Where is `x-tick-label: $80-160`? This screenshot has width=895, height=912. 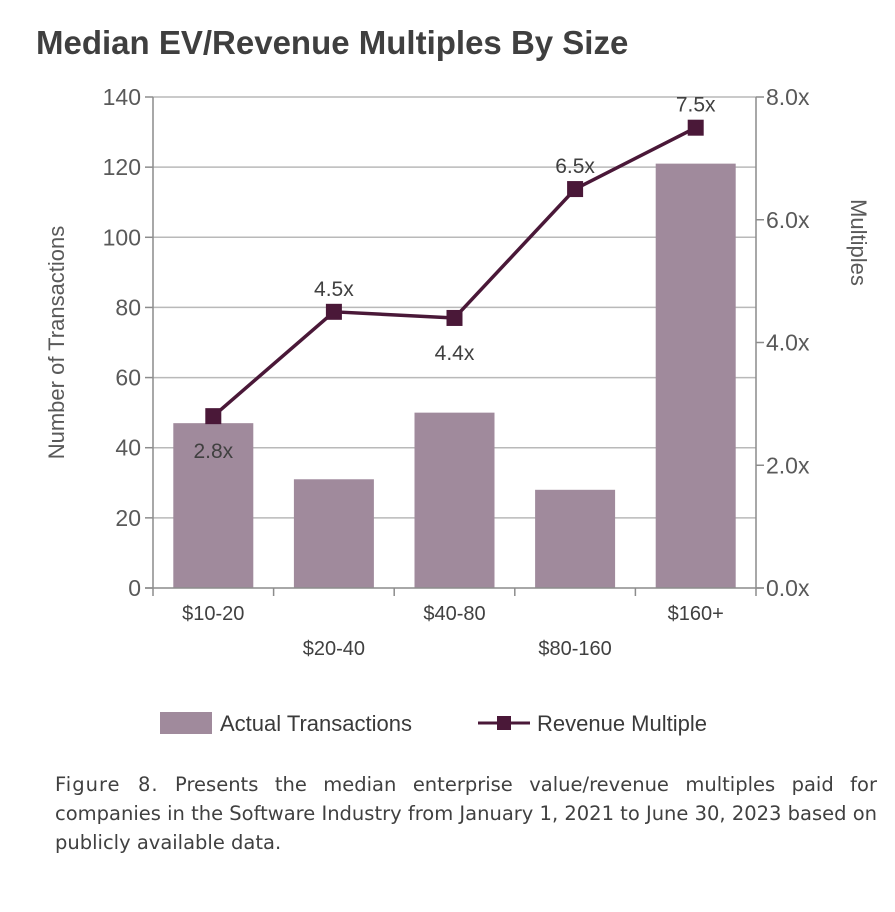 x-tick-label: $80-160 is located at coordinates (574, 649).